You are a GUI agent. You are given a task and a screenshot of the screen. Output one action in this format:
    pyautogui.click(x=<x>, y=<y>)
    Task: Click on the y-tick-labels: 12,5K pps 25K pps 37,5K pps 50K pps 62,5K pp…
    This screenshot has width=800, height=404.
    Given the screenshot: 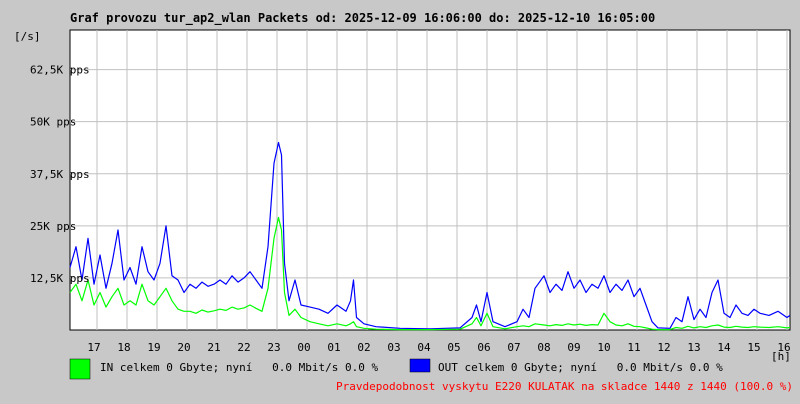 What is the action you would take?
    pyautogui.click(x=60, y=174)
    